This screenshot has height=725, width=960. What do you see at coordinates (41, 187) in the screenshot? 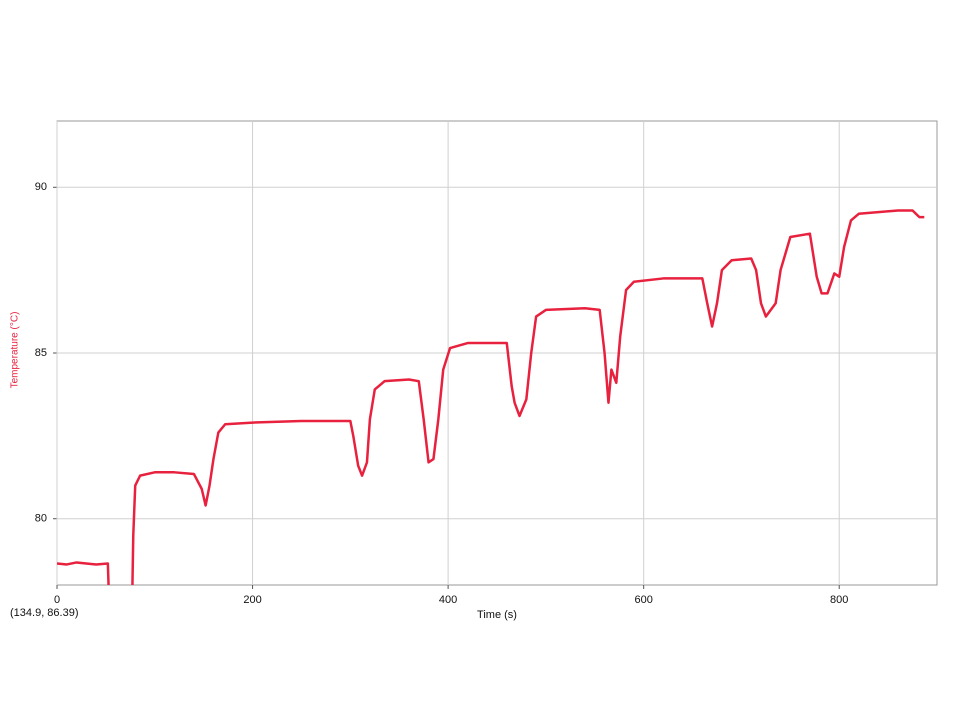
I see `y-tick-label: 90` at bounding box center [41, 187].